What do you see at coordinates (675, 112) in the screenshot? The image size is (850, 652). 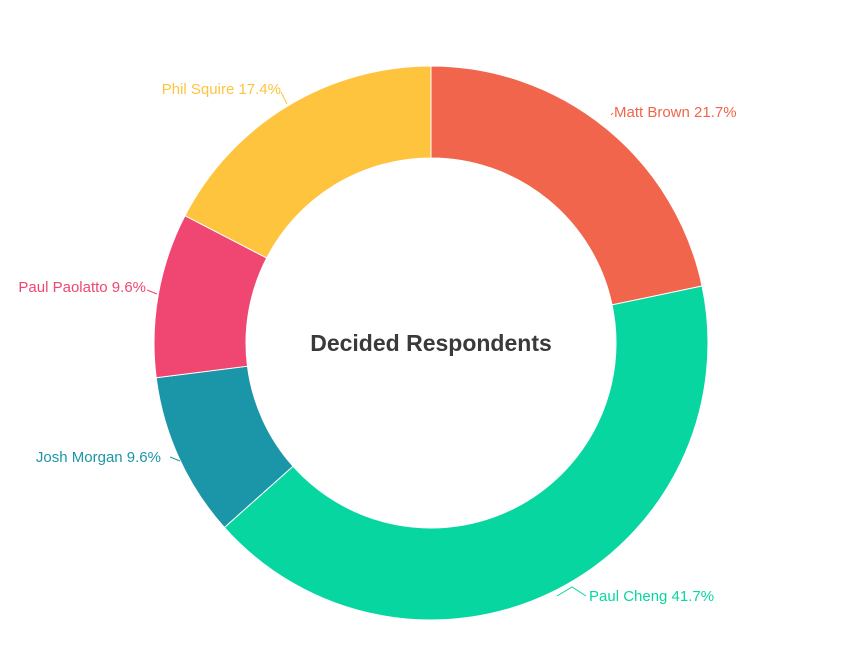 I see `slice-label-matt-brown: Matt Brown 21.7%` at bounding box center [675, 112].